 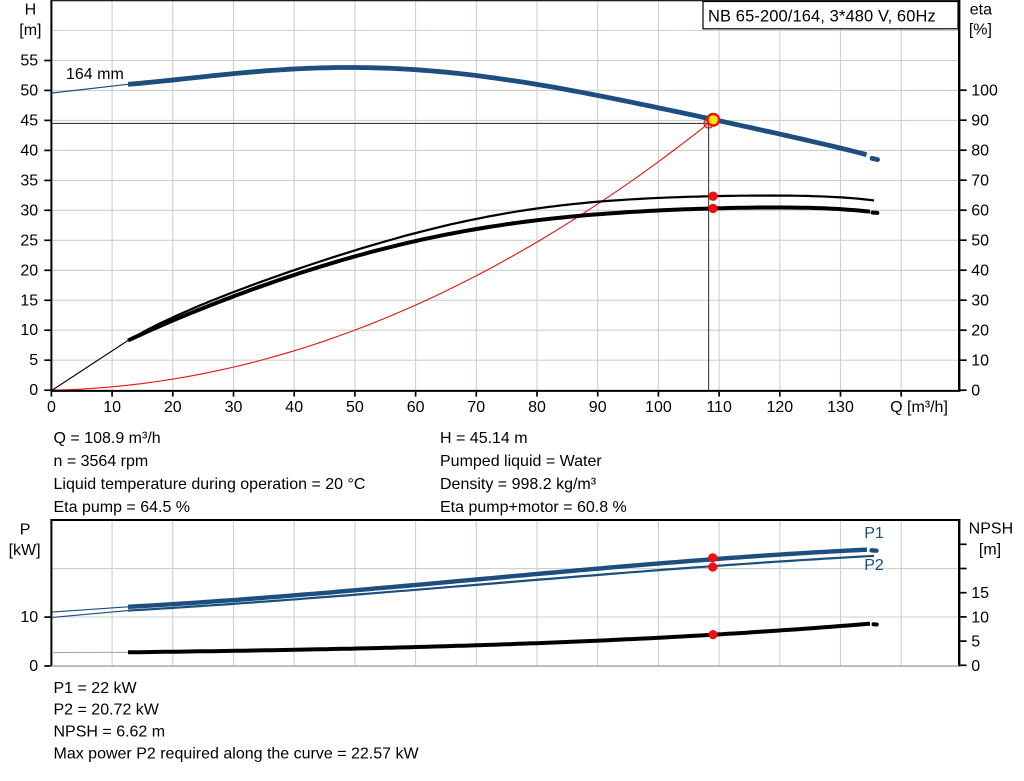 I want to click on svg-text: NPSH = 6.62 m, so click(x=110, y=732).